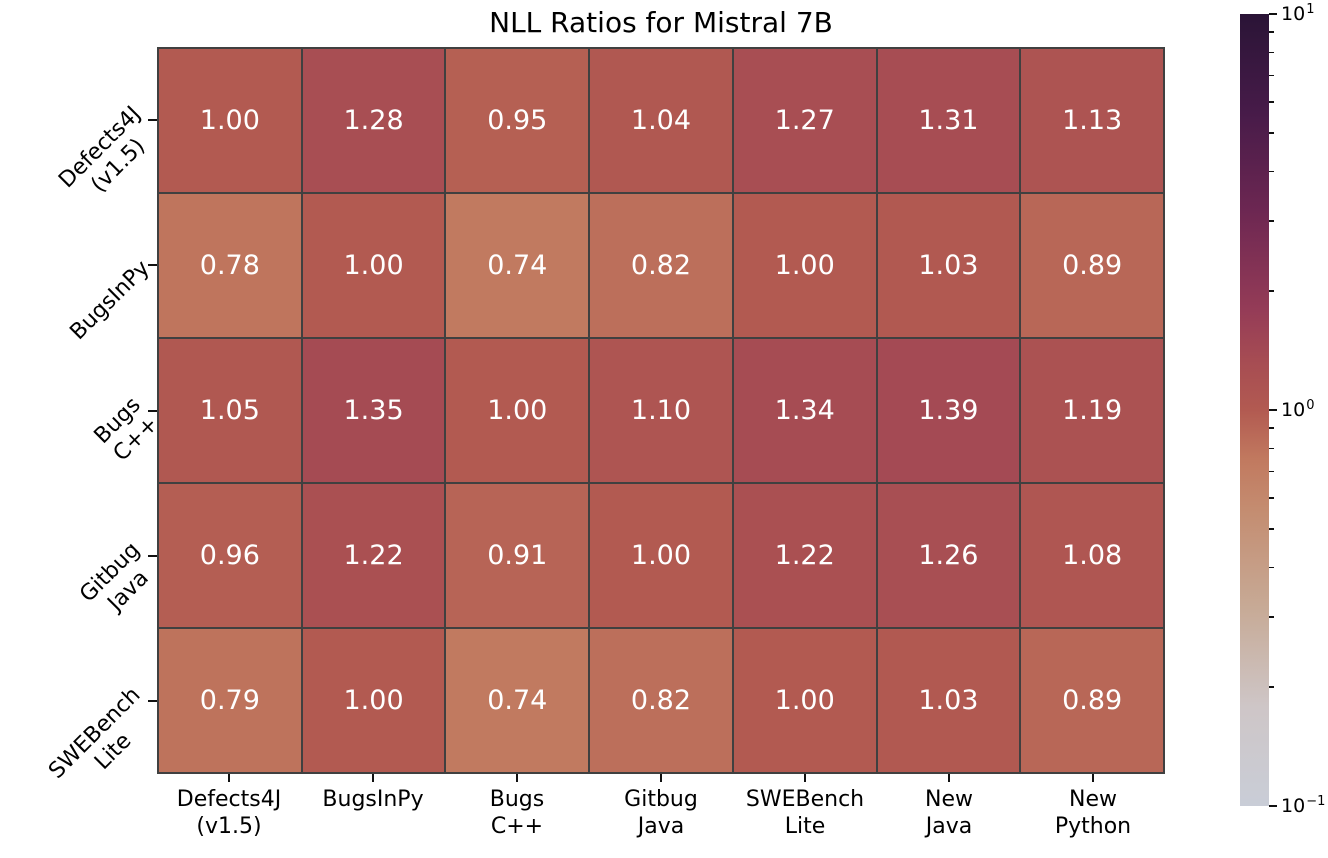 This screenshot has width=1328, height=858. I want to click on power-exponent: 0, so click(1310, 405).